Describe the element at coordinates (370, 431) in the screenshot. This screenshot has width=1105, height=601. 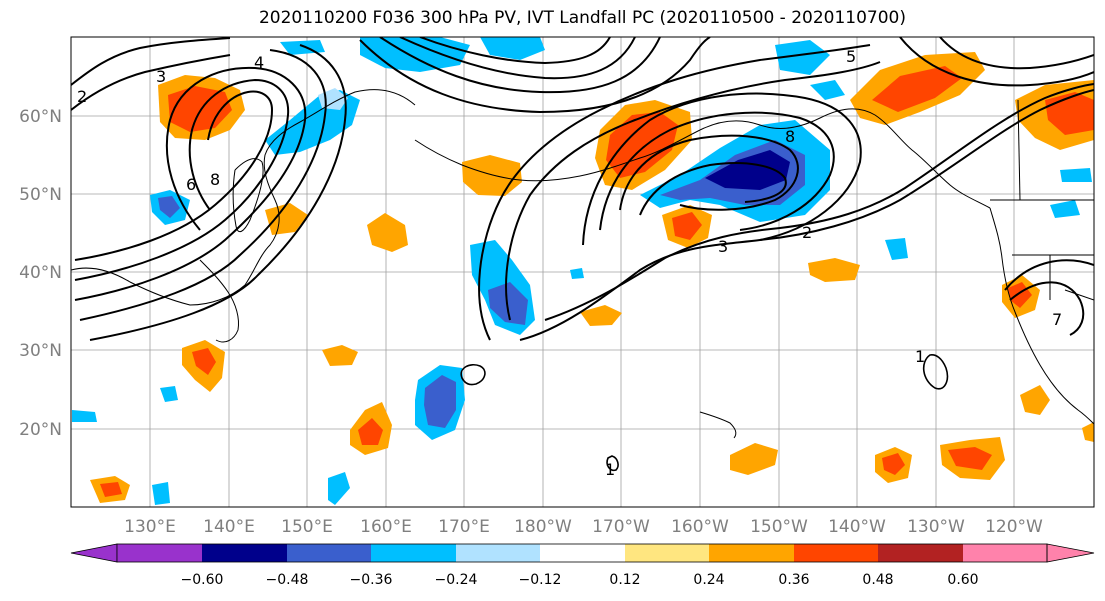
I see `anomaly-pos-south-1-core` at that location.